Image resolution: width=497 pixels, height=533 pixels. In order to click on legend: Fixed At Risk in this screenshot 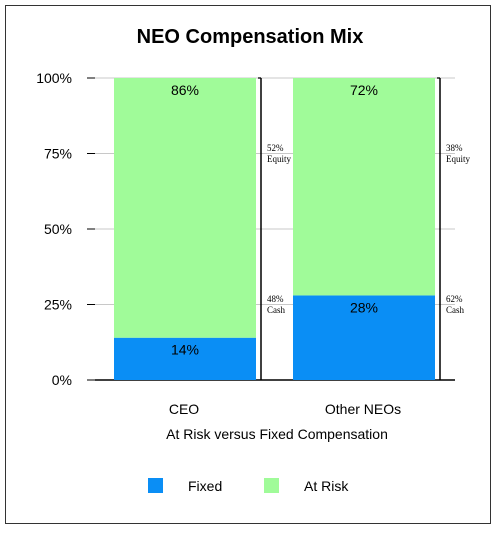, I will do `click(248, 486)`.